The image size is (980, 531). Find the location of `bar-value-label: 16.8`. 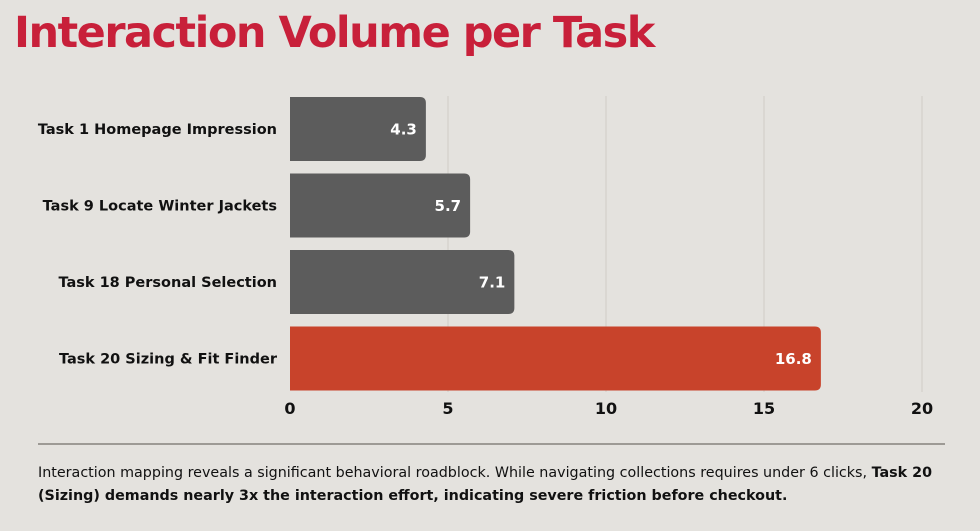

bar-value-label: 16.8 is located at coordinates (793, 359).